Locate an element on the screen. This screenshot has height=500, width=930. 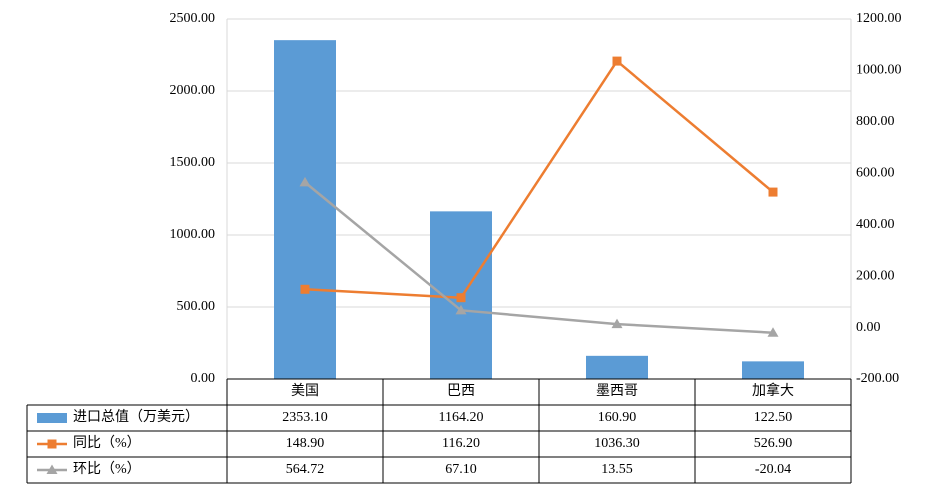
table-cell-value: 160.90 is located at coordinates (617, 417).